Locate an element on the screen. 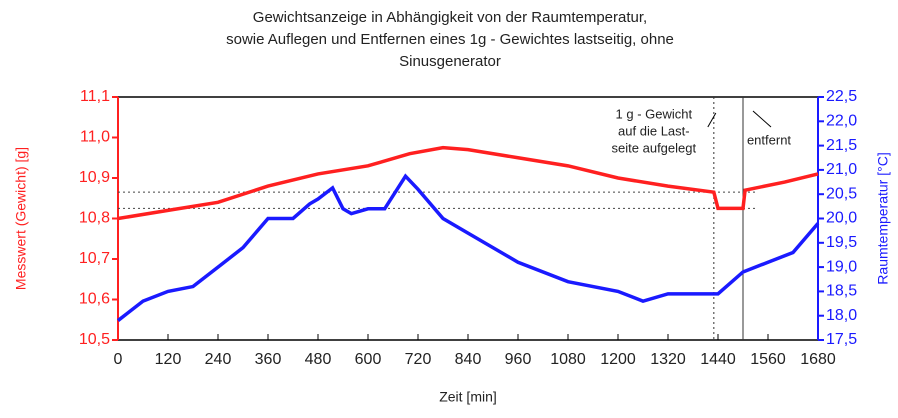 This screenshot has height=418, width=898. y2-tick-label: 20,0 is located at coordinates (841, 218).